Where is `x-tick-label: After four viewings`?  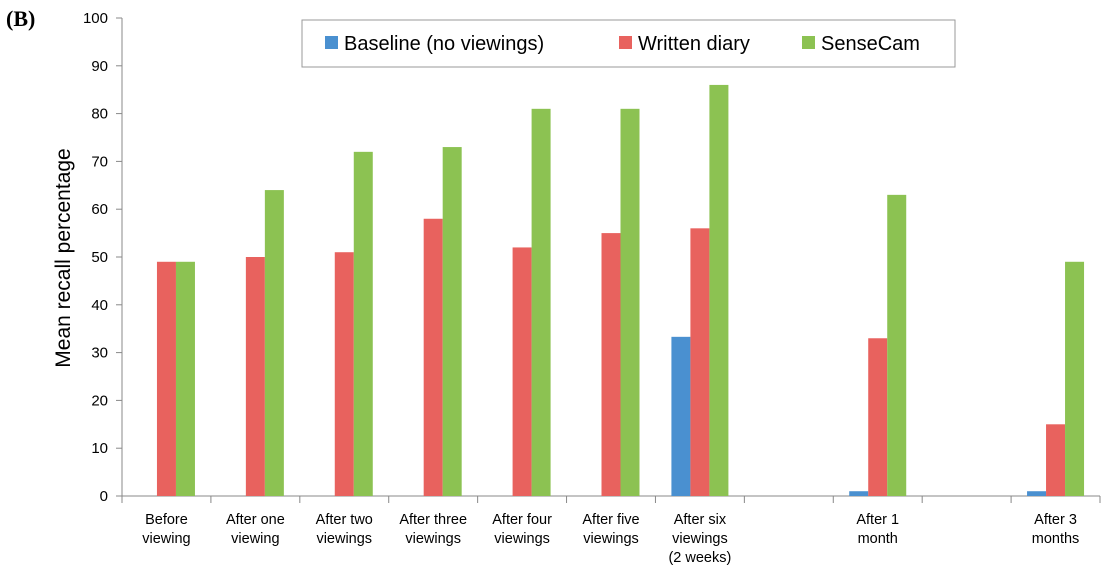
x-tick-label: After four viewings is located at coordinates (522, 529).